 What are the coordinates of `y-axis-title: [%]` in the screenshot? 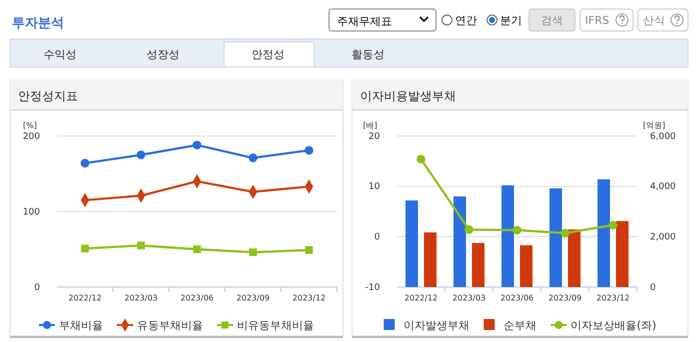 It's located at (30, 125).